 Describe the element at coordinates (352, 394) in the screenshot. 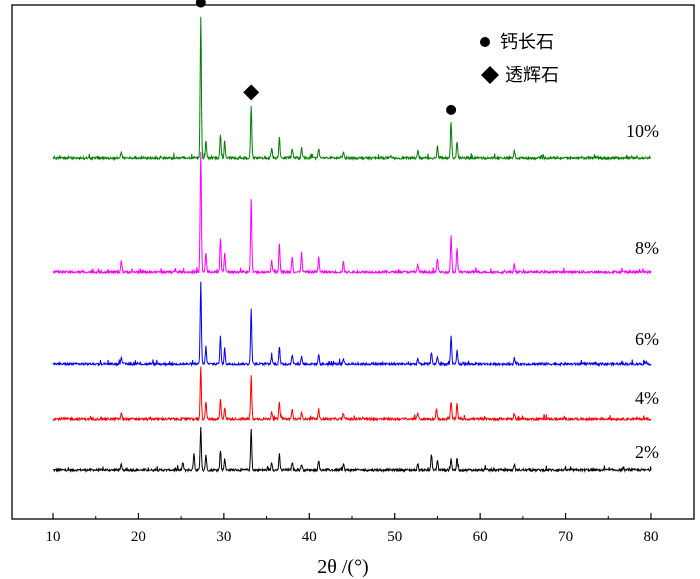

I see `series-line-4%` at that location.